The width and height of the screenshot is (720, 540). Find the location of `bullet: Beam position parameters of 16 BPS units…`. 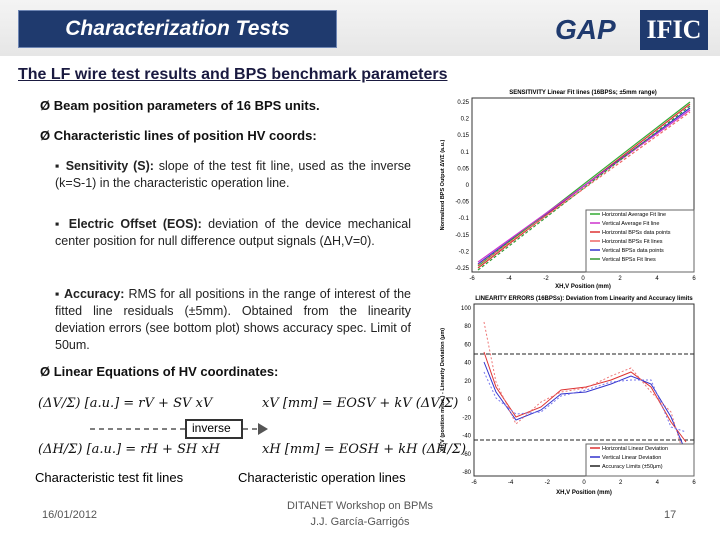

bullet: Beam position parameters of 16 BPS units… is located at coordinates (180, 105).